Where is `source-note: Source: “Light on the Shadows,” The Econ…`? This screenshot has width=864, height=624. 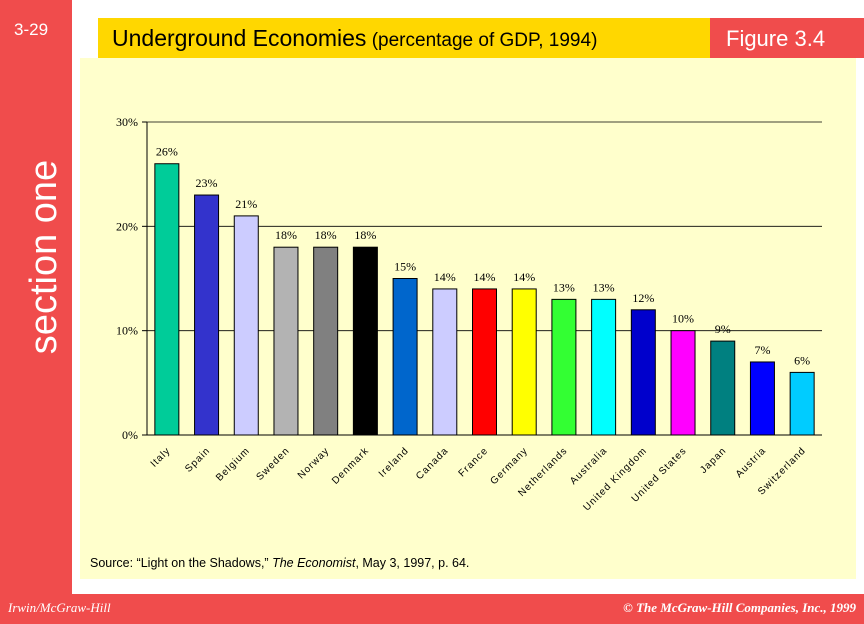 source-note: Source: “Light on the Shadows,” The Econ… is located at coordinates (279, 563).